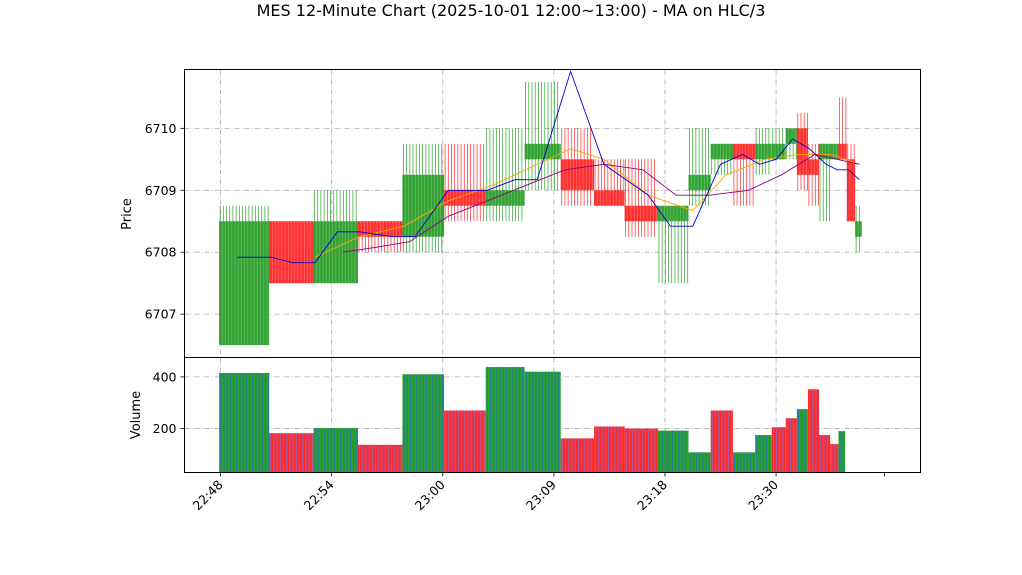  Describe the element at coordinates (430, 495) in the screenshot. I see `x-tick-label: 23:00` at that location.